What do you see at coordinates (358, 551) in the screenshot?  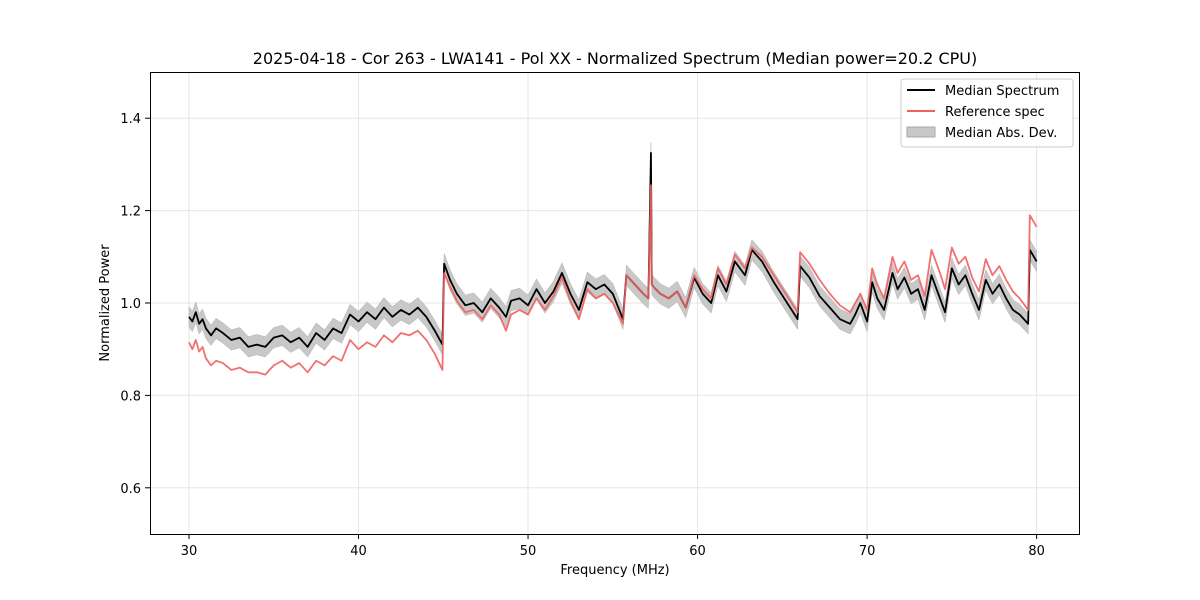 I see `x-tick-label: 40` at bounding box center [358, 551].